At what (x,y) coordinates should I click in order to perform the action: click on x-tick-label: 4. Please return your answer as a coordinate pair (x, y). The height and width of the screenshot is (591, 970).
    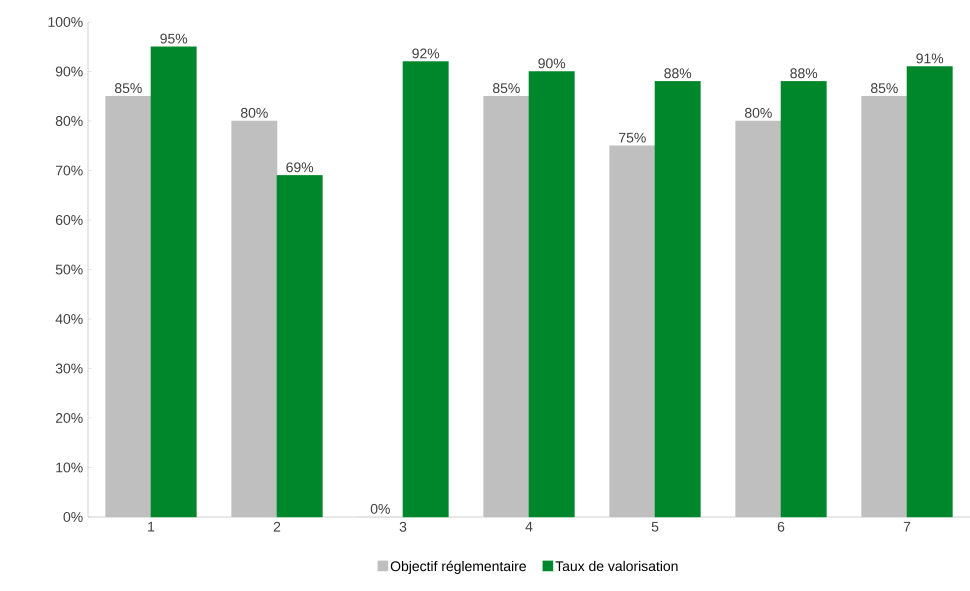
    Looking at the image, I should click on (528, 527).